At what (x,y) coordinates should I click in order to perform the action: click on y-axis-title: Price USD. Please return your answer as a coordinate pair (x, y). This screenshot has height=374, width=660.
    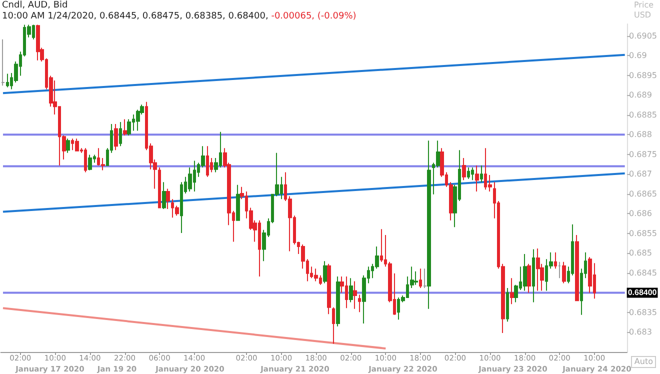
    Looking at the image, I should click on (645, 10).